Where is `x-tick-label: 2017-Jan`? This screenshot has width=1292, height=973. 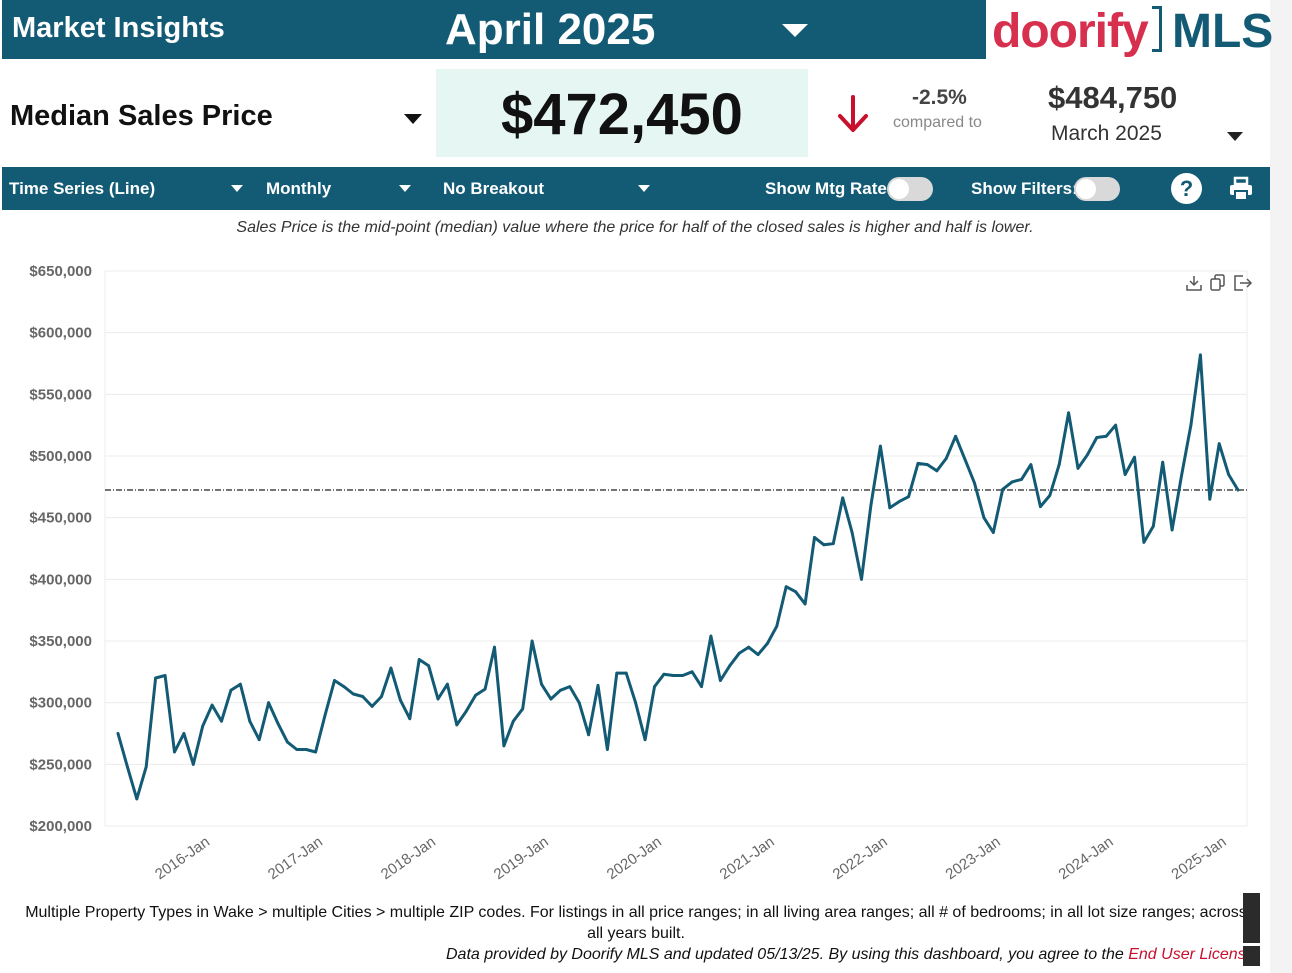
x-tick-label: 2017-Jan is located at coordinates (295, 858).